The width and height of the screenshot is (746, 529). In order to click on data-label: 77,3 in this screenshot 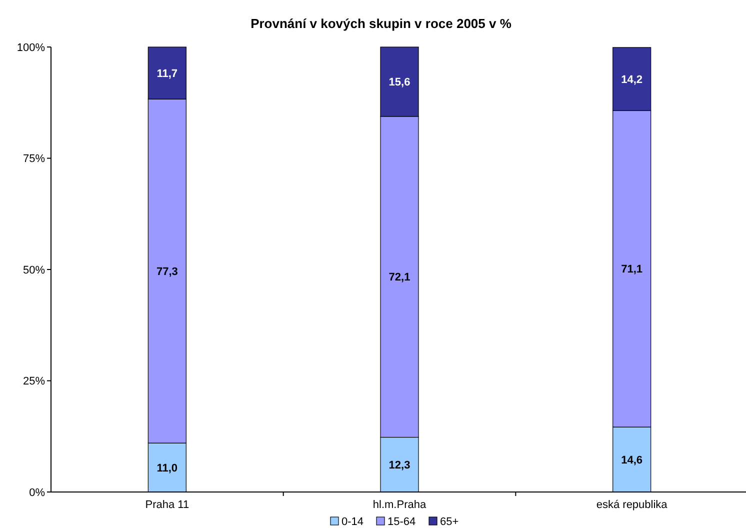, I will do `click(167, 272)`.